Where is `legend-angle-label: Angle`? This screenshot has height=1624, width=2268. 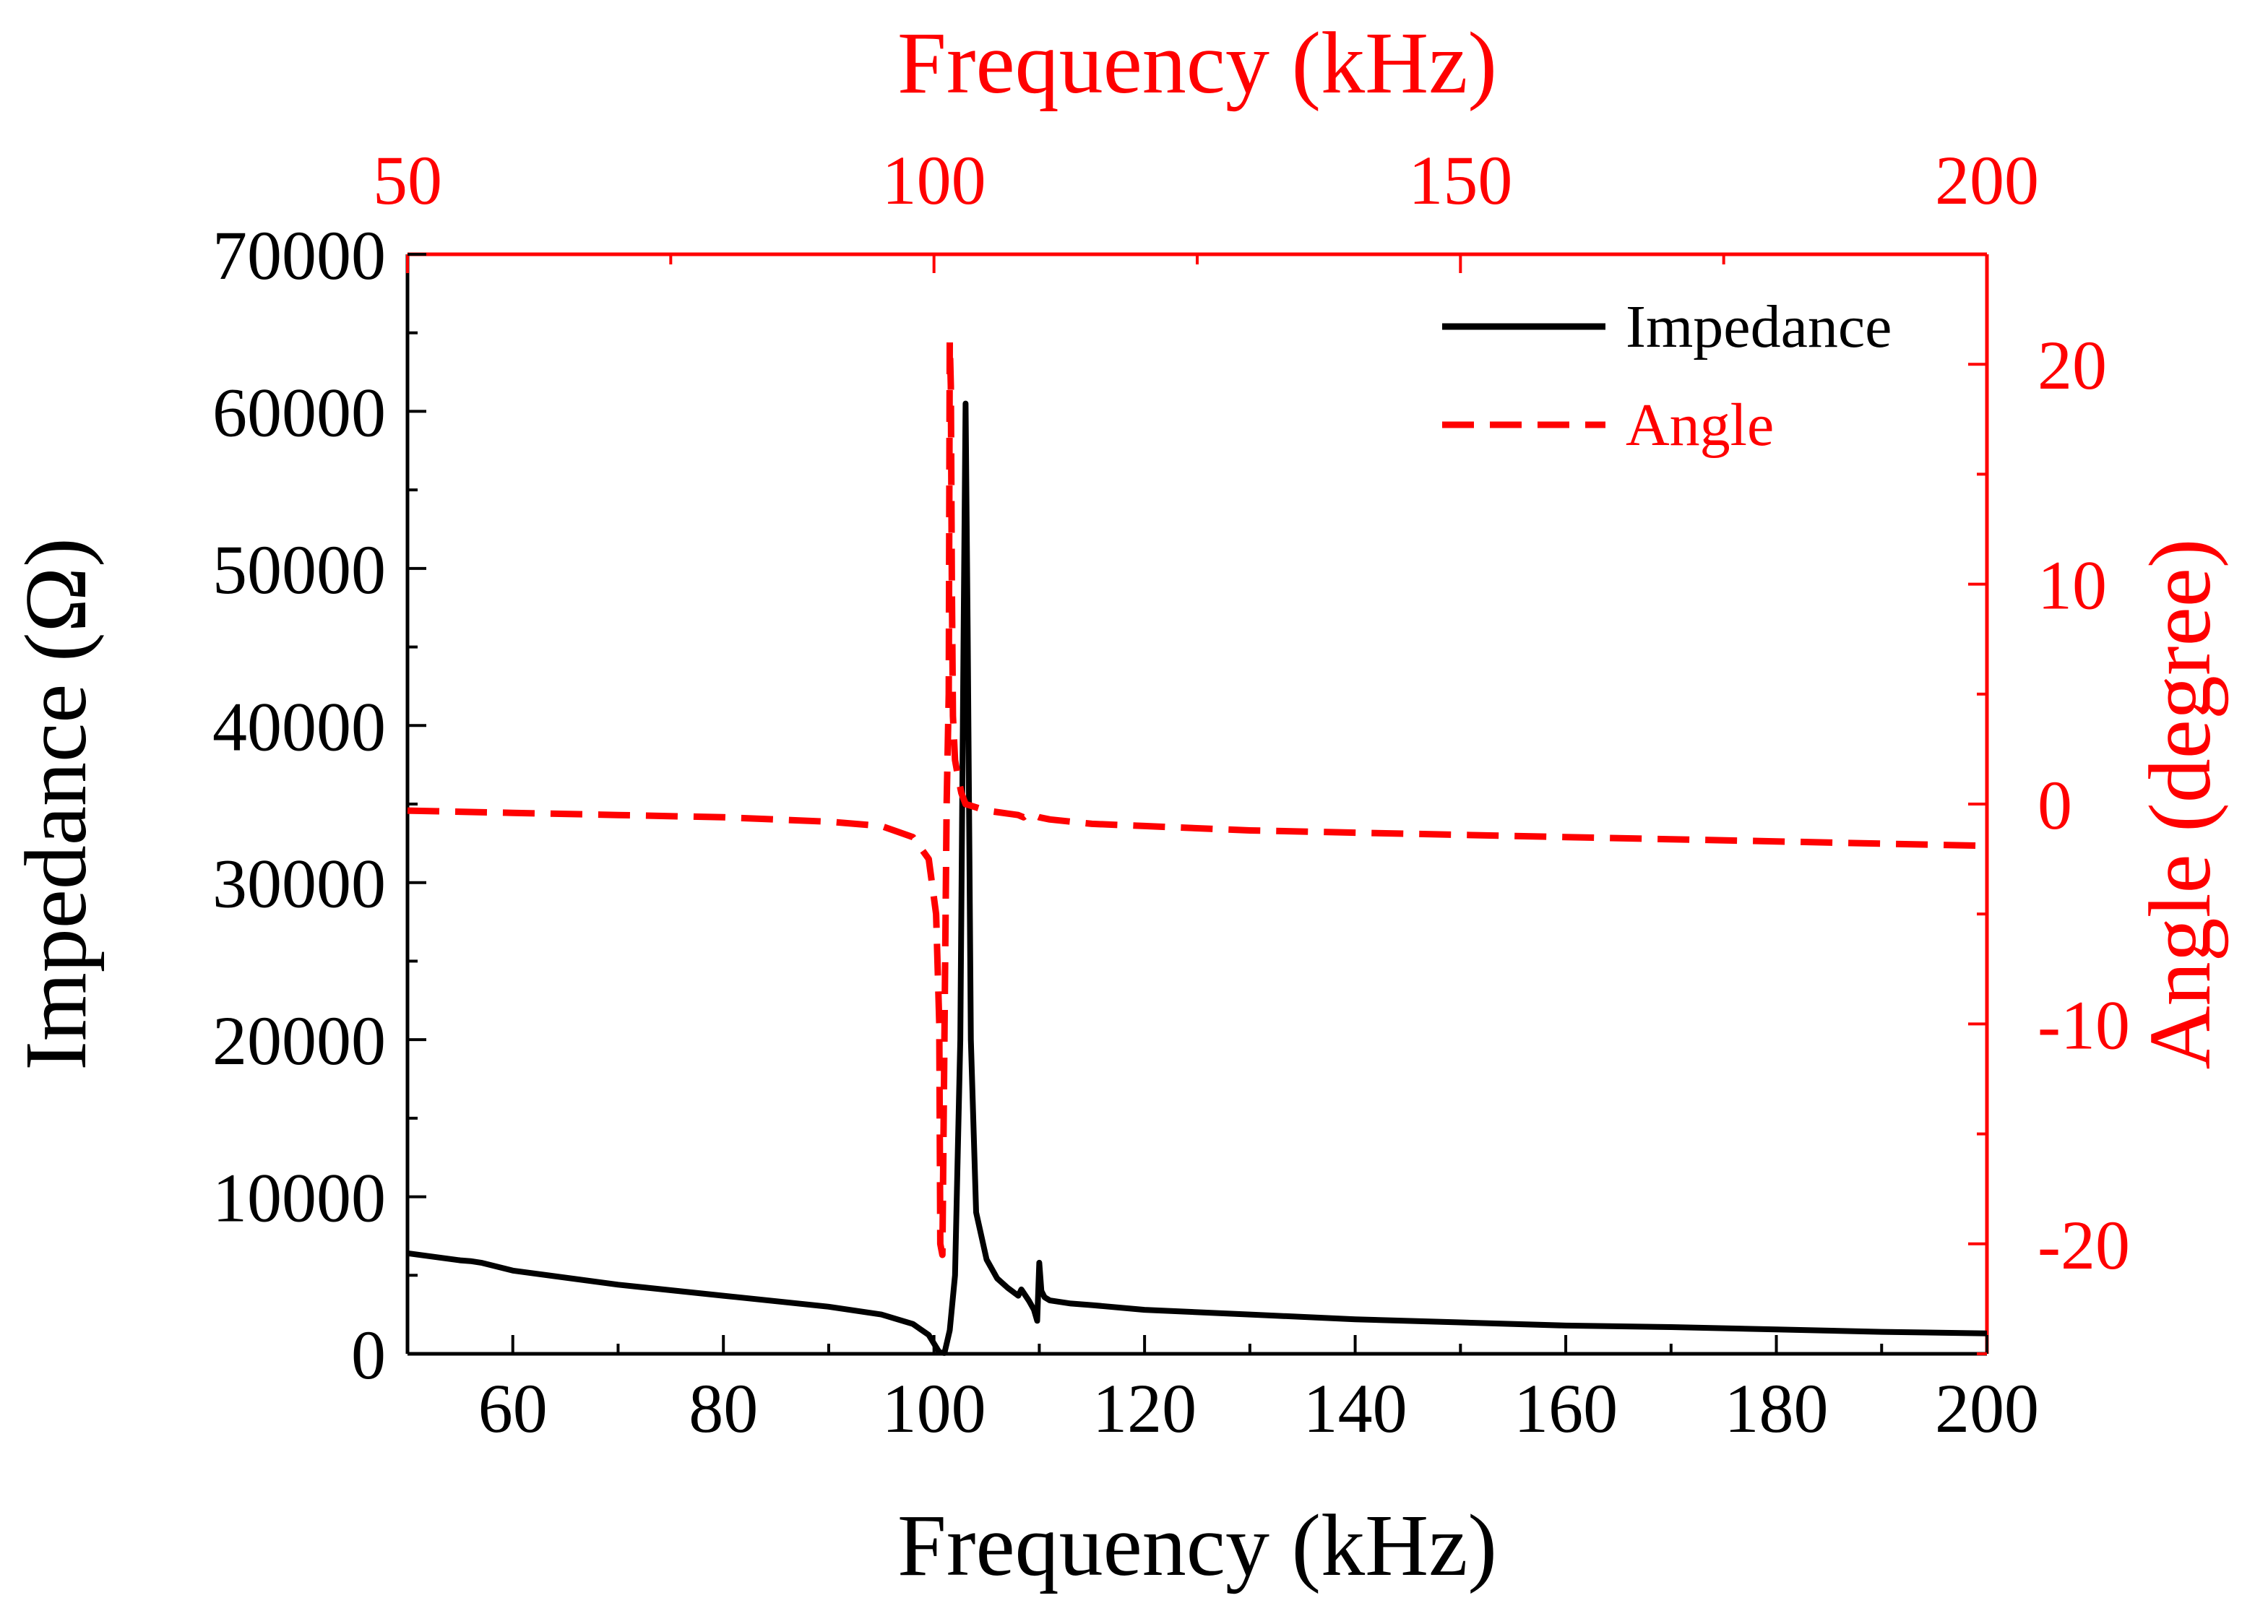
legend-angle-label: Angle is located at coordinates (1700, 425).